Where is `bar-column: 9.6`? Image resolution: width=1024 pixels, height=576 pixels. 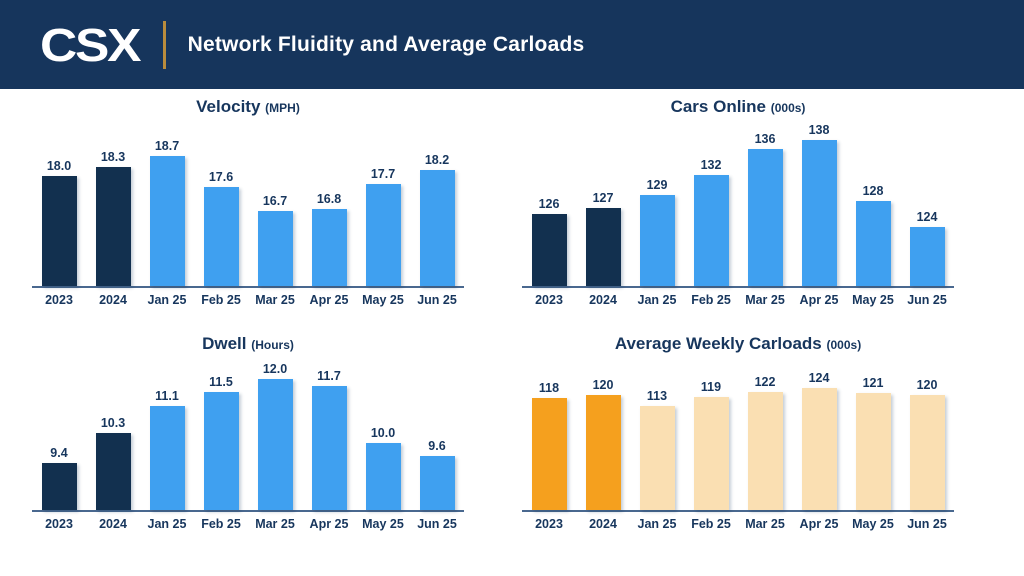
bar-column: 9.6 is located at coordinates (437, 436).